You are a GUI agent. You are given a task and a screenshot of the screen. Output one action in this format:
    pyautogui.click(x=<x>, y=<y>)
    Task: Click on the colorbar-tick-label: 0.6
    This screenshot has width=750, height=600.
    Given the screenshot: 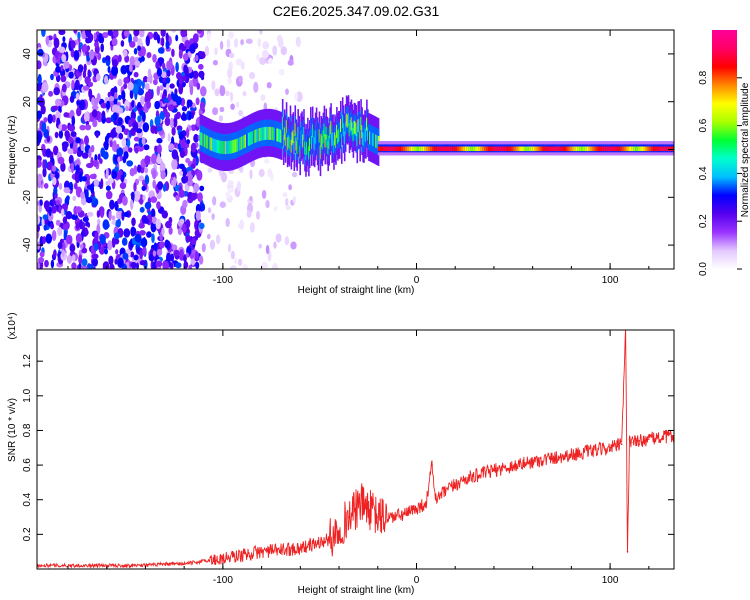 What is the action you would take?
    pyautogui.click(x=703, y=125)
    